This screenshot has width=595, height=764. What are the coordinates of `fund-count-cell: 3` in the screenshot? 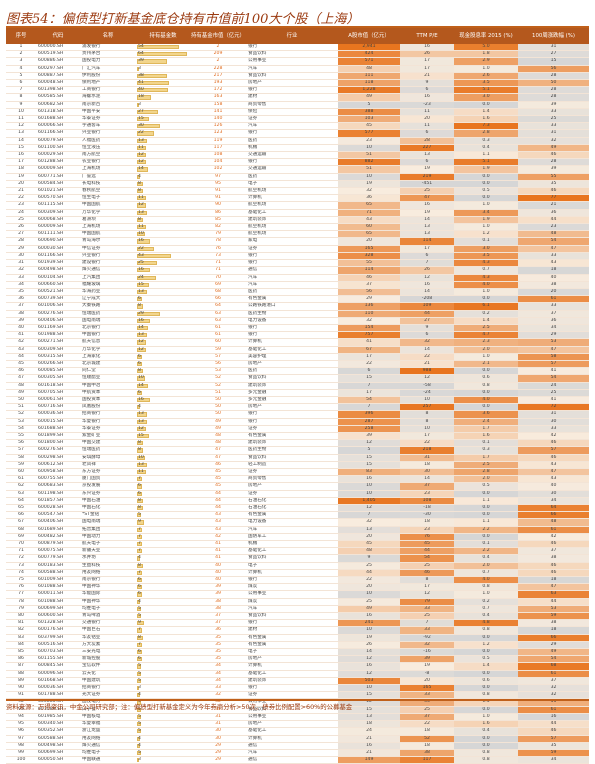 It's located at (163, 105).